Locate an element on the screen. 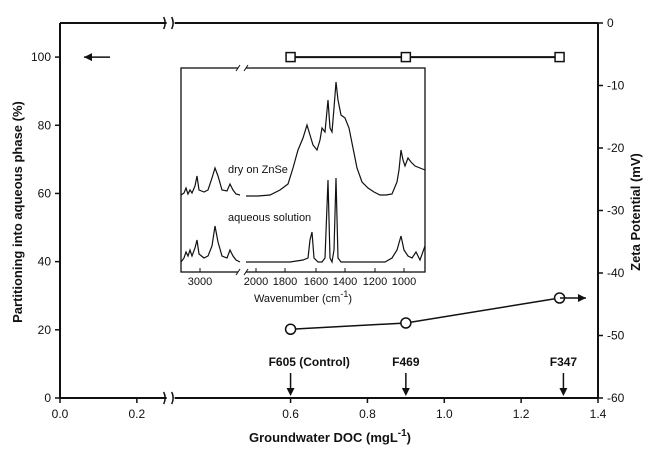 This screenshot has height=452, width=654. inset-x-axis-title: Wavenumber (cm-1) is located at coordinates (303, 297).